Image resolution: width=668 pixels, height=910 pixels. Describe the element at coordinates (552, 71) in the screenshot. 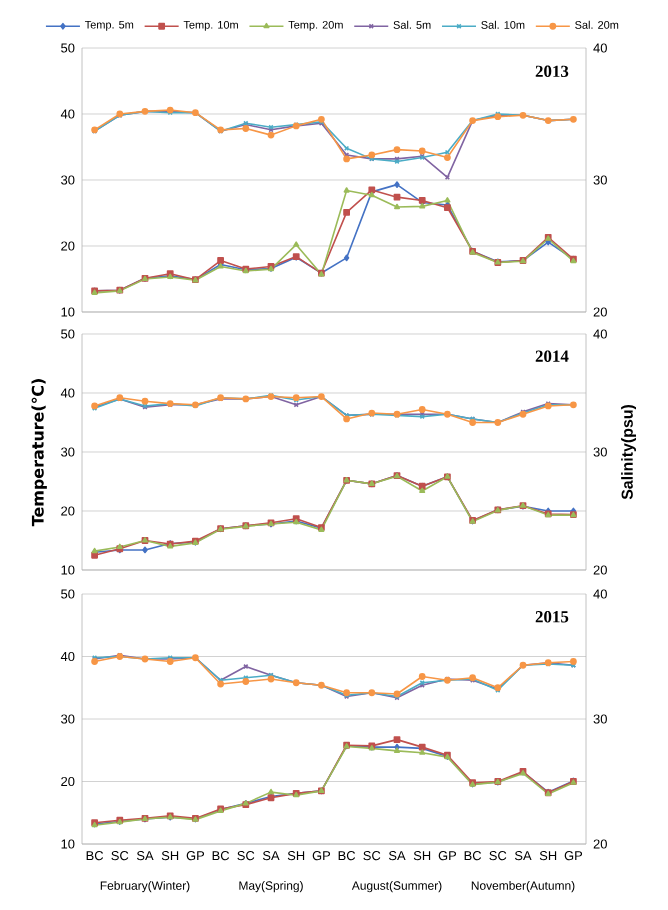

I see `text: 2013` at that location.